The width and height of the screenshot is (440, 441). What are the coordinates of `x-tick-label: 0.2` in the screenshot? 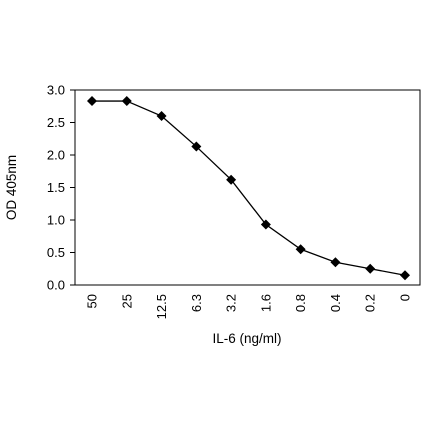 It's located at (370, 303).